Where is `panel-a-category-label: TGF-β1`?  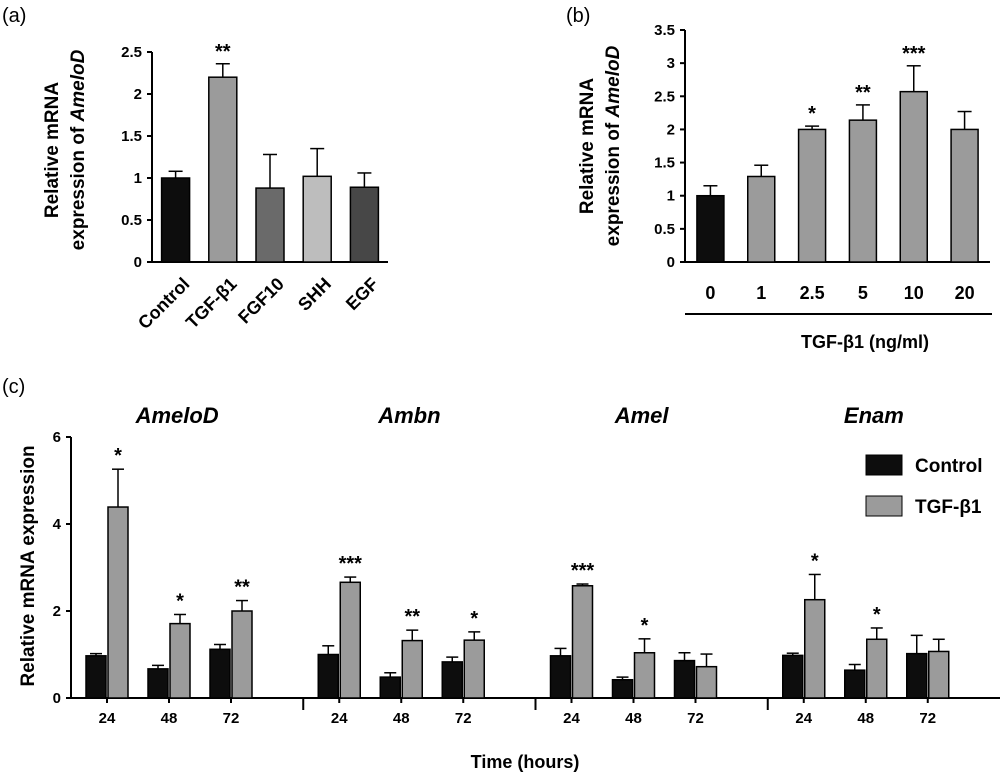 panel-a-category-label: TGF-β1 is located at coordinates (211, 303).